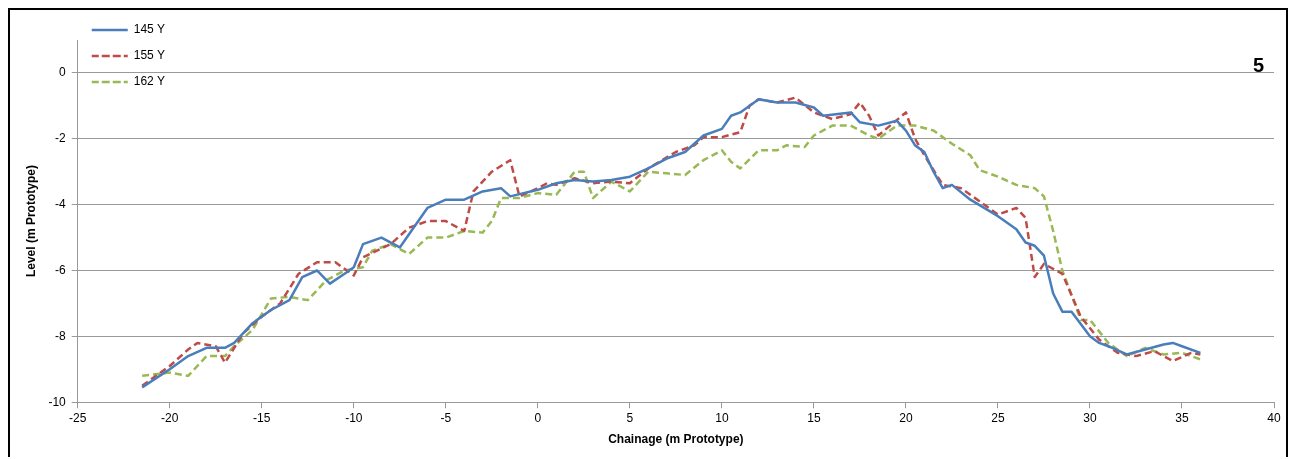 The height and width of the screenshot is (459, 1290). I want to click on x-axis-title: Chainage (m Prototype), so click(676, 439).